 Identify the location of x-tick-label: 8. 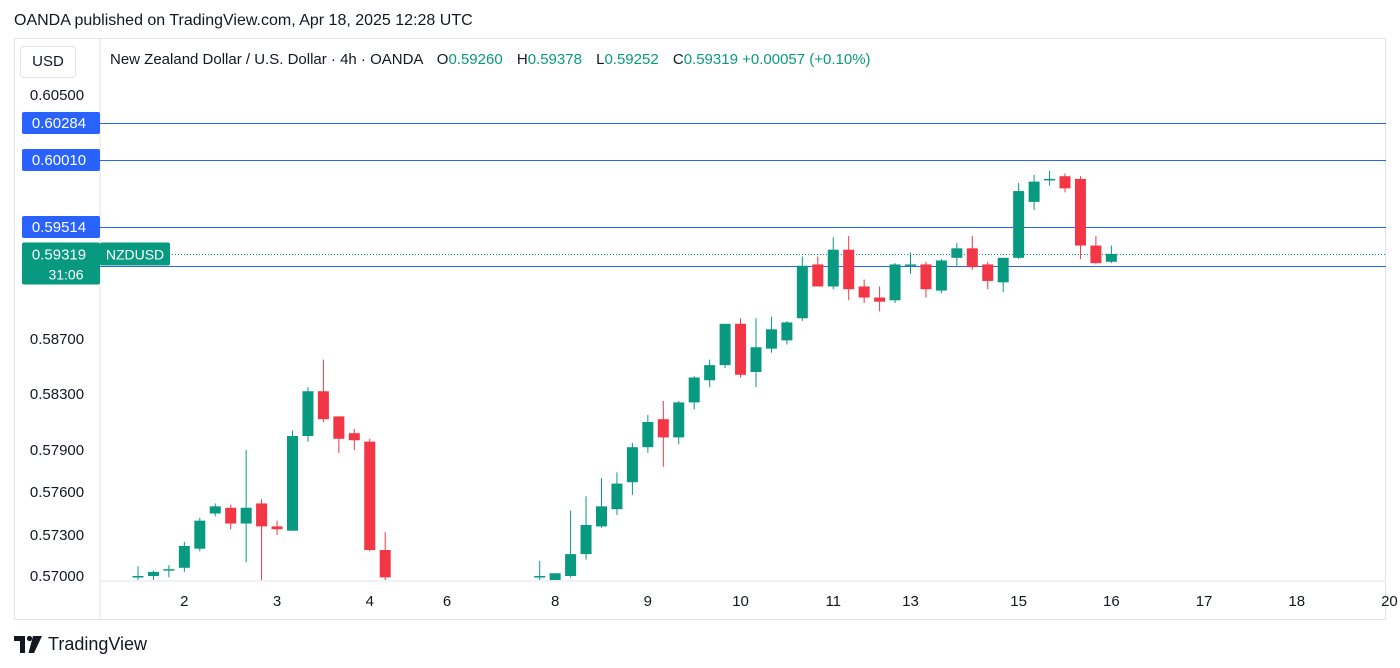
(555, 601).